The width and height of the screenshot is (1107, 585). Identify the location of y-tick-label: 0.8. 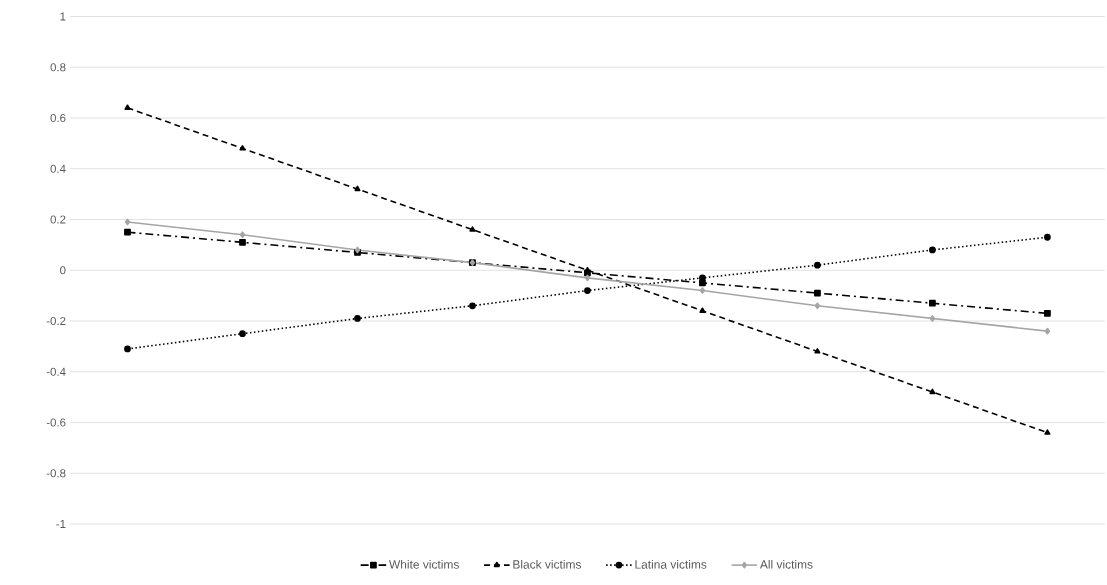
(58, 67).